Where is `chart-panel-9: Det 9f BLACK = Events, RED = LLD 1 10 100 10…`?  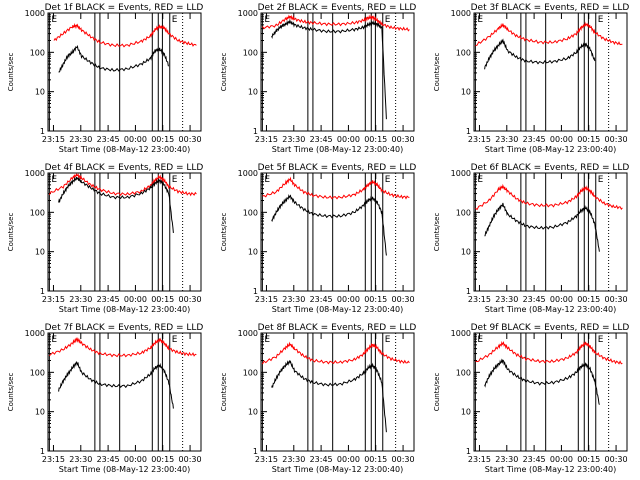 chart-panel-9: Det 9f BLACK = Events, RED = LLD 1 10 100 10… is located at coordinates (531, 398).